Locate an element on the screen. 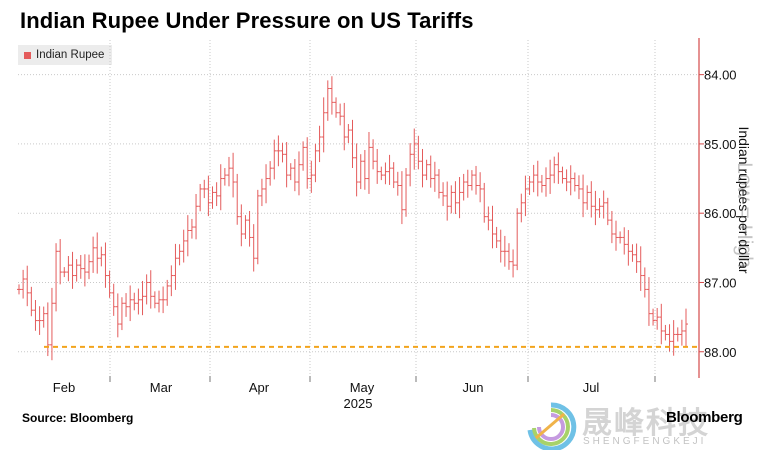 The width and height of the screenshot is (774, 450). year-label: 2025 is located at coordinates (358, 403).